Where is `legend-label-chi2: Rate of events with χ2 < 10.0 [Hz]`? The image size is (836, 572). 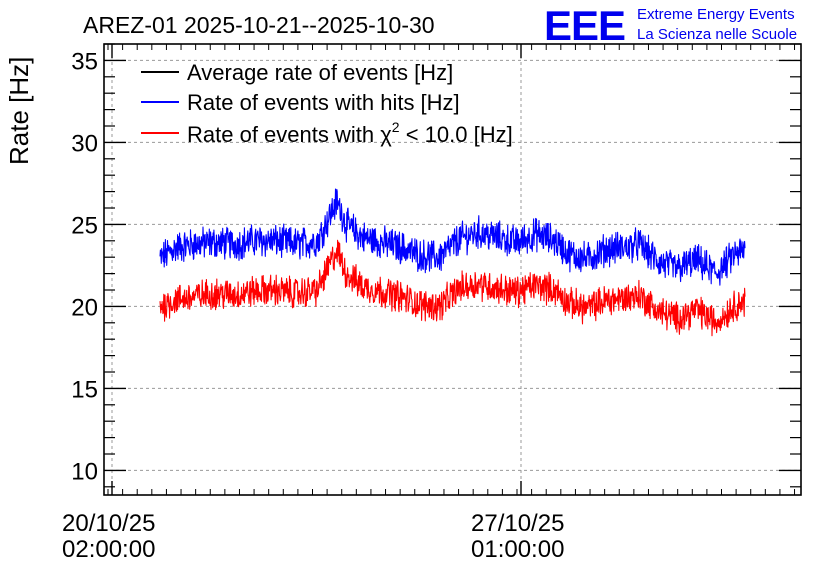
legend-label-chi2: Rate of events with χ2 < 10.0 [Hz] is located at coordinates (350, 133).